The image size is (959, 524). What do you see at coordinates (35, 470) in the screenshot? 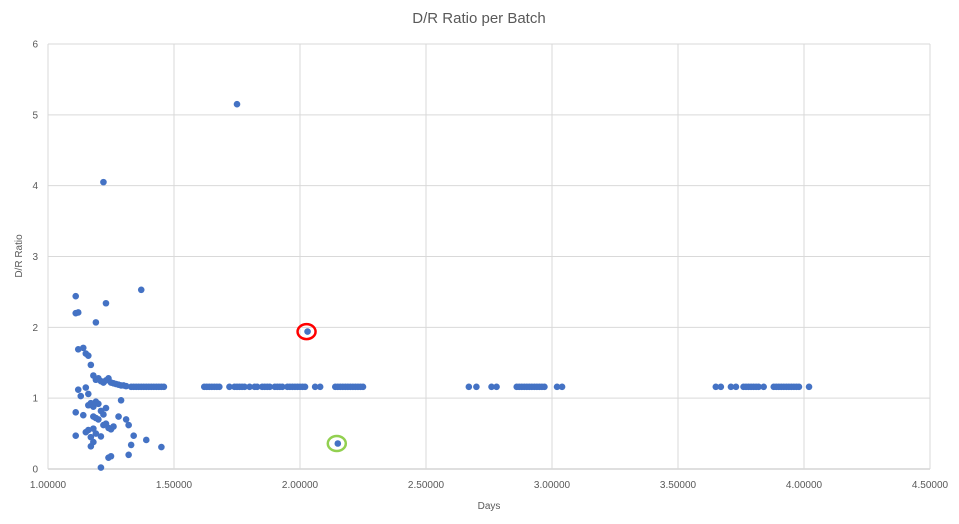
I see `y-tick-label: 0` at bounding box center [35, 470].